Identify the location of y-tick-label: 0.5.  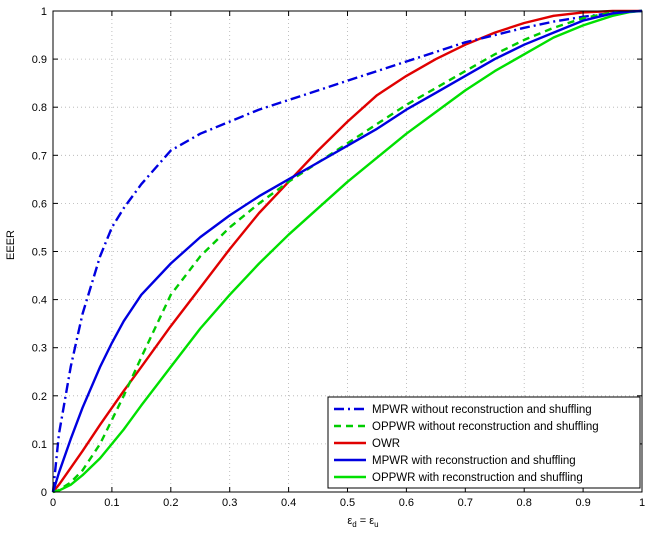
(39, 253).